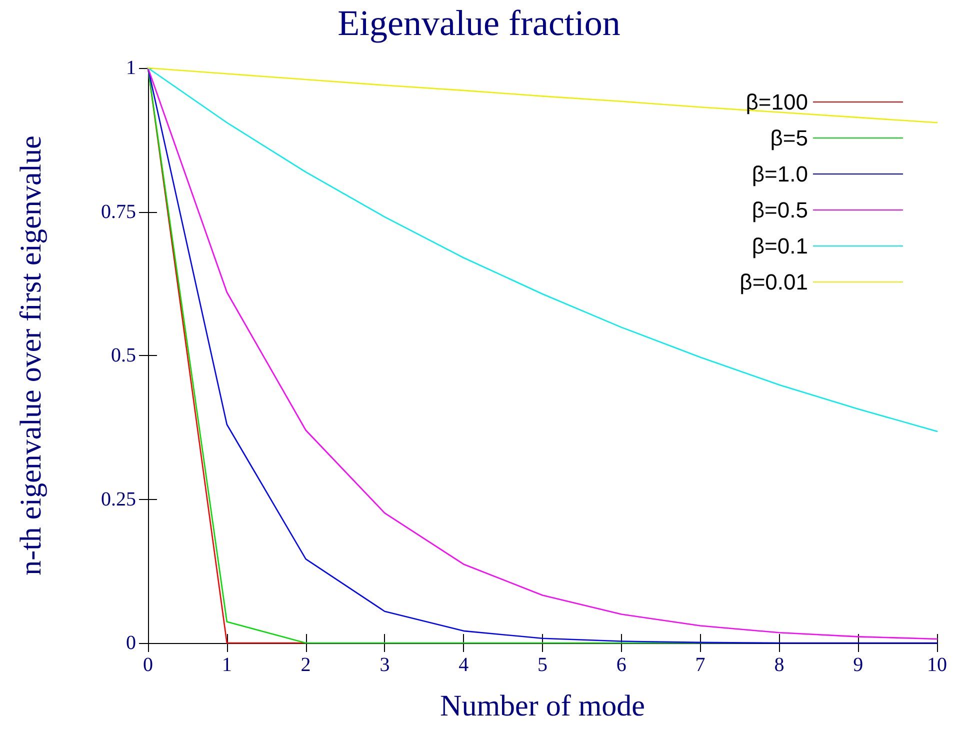  I want to click on y-axis-title: n-th eigenvalue over first eigenvalue, so click(31, 356).